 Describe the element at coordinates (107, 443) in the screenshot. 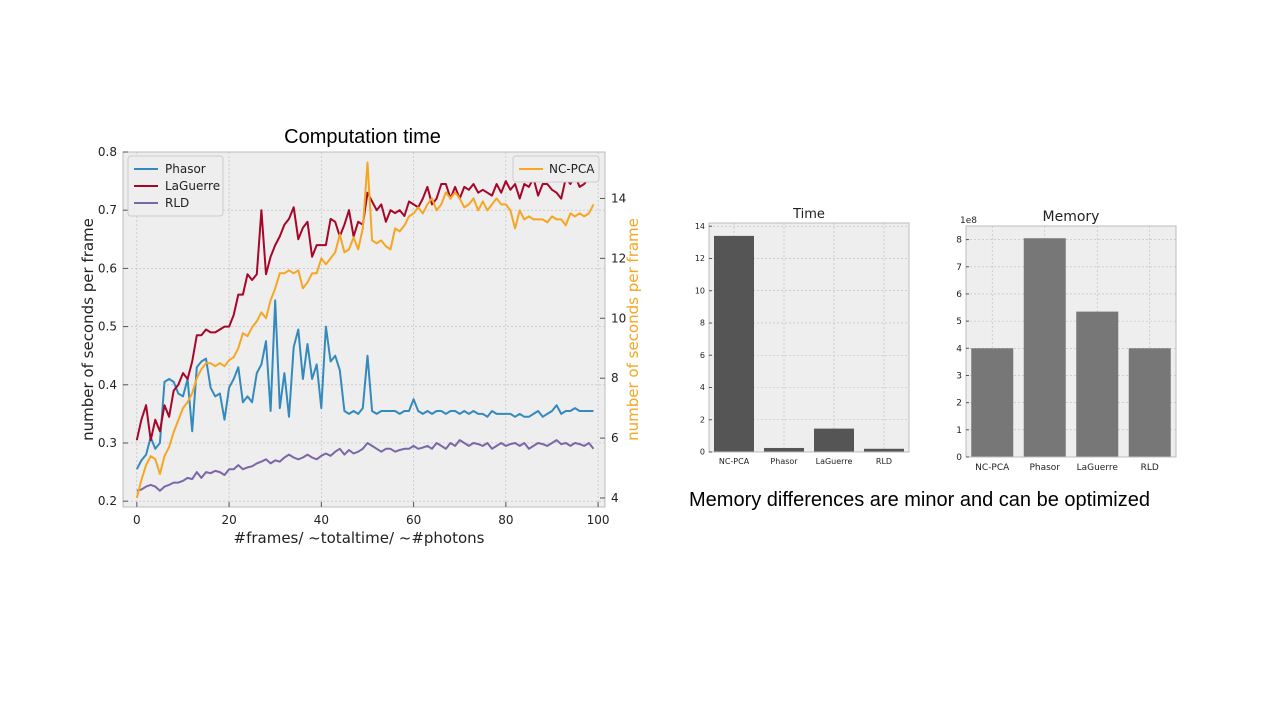

I see `y-tick-label: 0.3` at that location.